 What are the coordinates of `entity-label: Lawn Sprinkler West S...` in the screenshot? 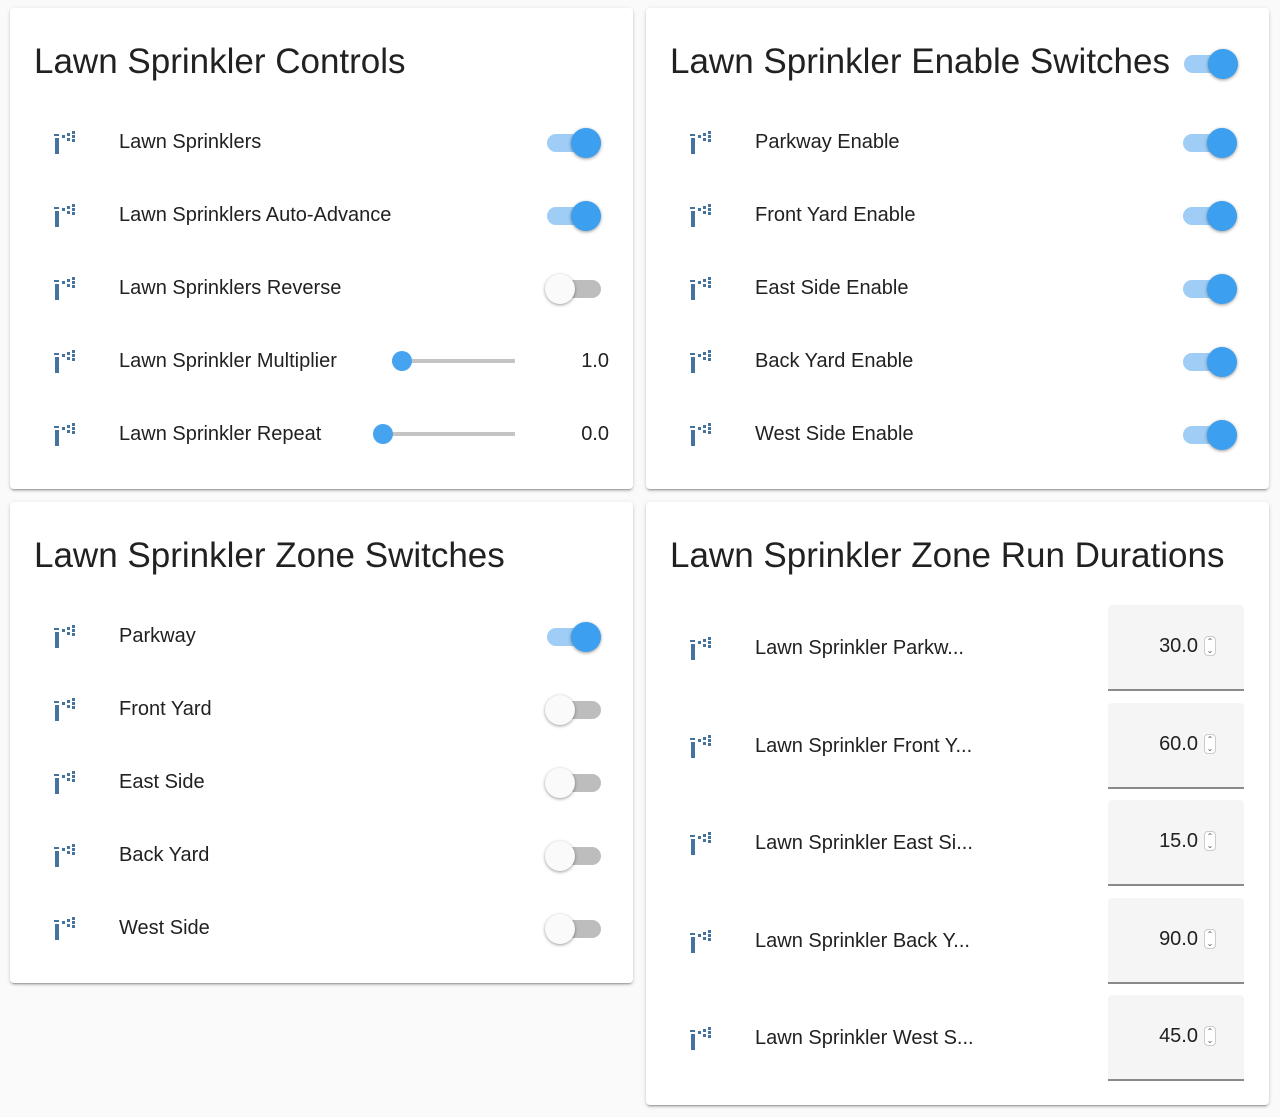 It's located at (864, 1038).